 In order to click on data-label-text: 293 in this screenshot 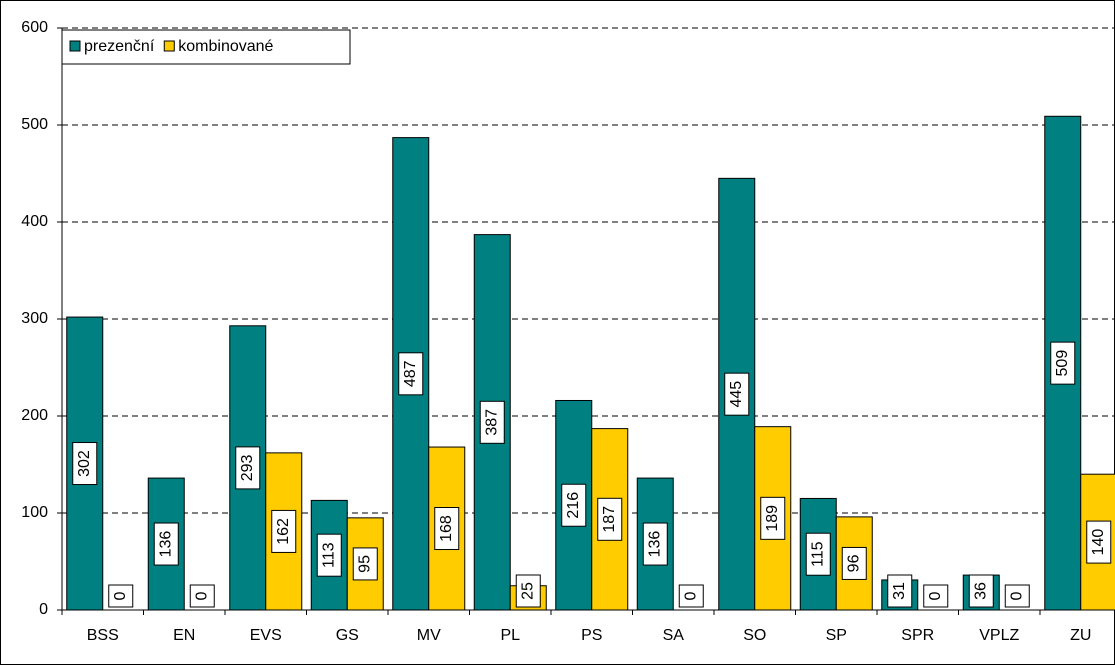, I will do `click(247, 467)`.